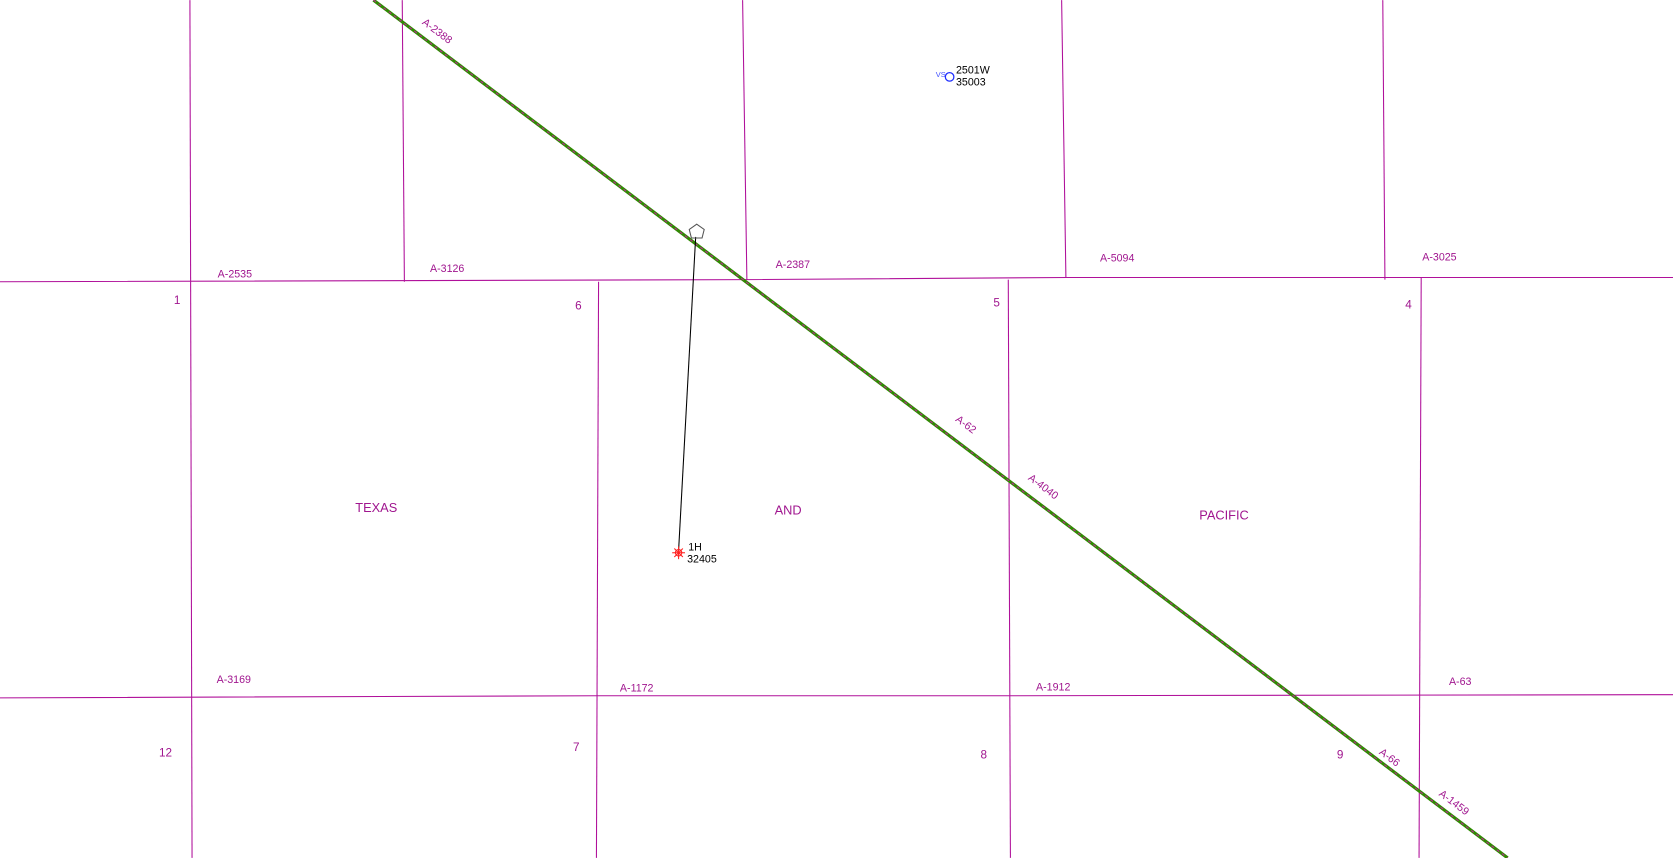 The image size is (1673, 858). What do you see at coordinates (177, 300) in the screenshot?
I see `section-number: 1` at bounding box center [177, 300].